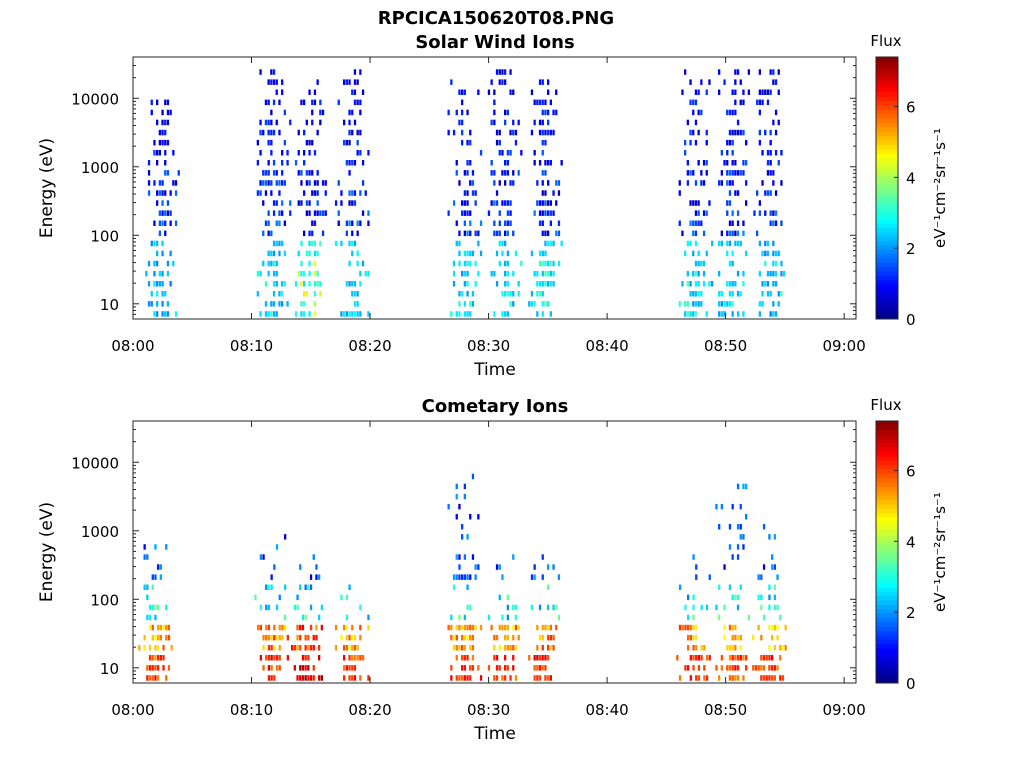 The width and height of the screenshot is (1024, 768). Describe the element at coordinates (911, 472) in the screenshot. I see `colorbar-tick-label: 6` at that location.